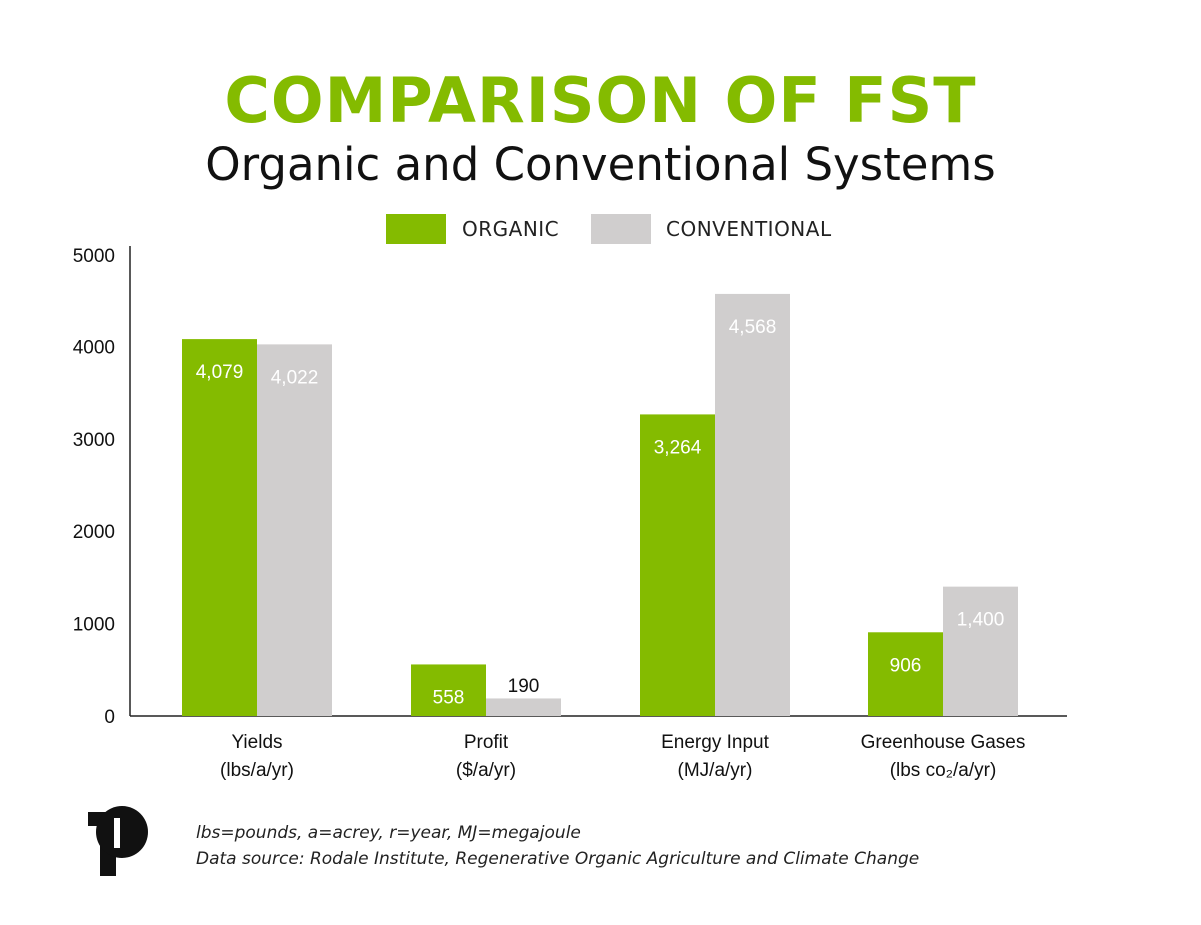 This screenshot has width=1201, height=925. Describe the element at coordinates (109, 717) in the screenshot. I see `y-tick-label: 0` at that location.